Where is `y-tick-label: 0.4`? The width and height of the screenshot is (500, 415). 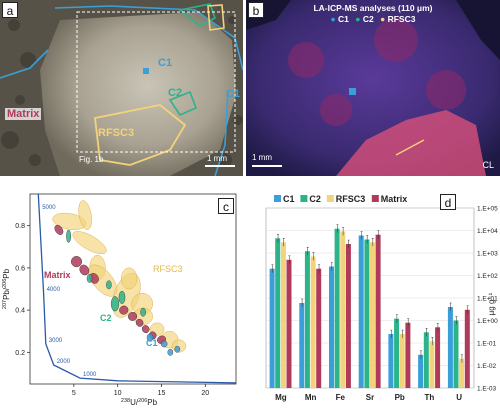 y-tick-label: 0.4 is located at coordinates (20, 311).